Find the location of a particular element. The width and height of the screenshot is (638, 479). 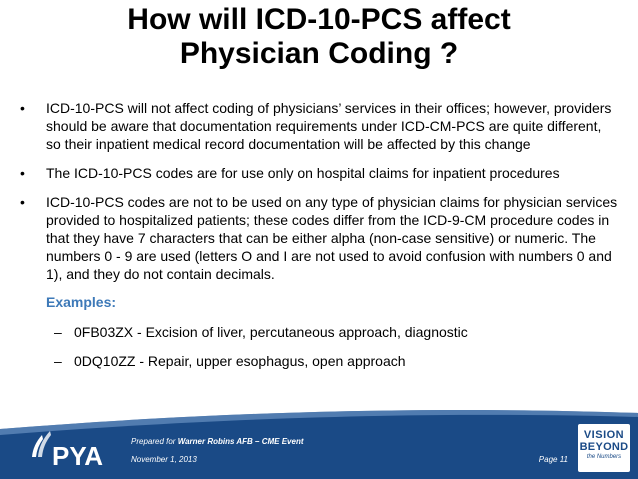

prepared-prefix: Prepared for is located at coordinates (154, 441).